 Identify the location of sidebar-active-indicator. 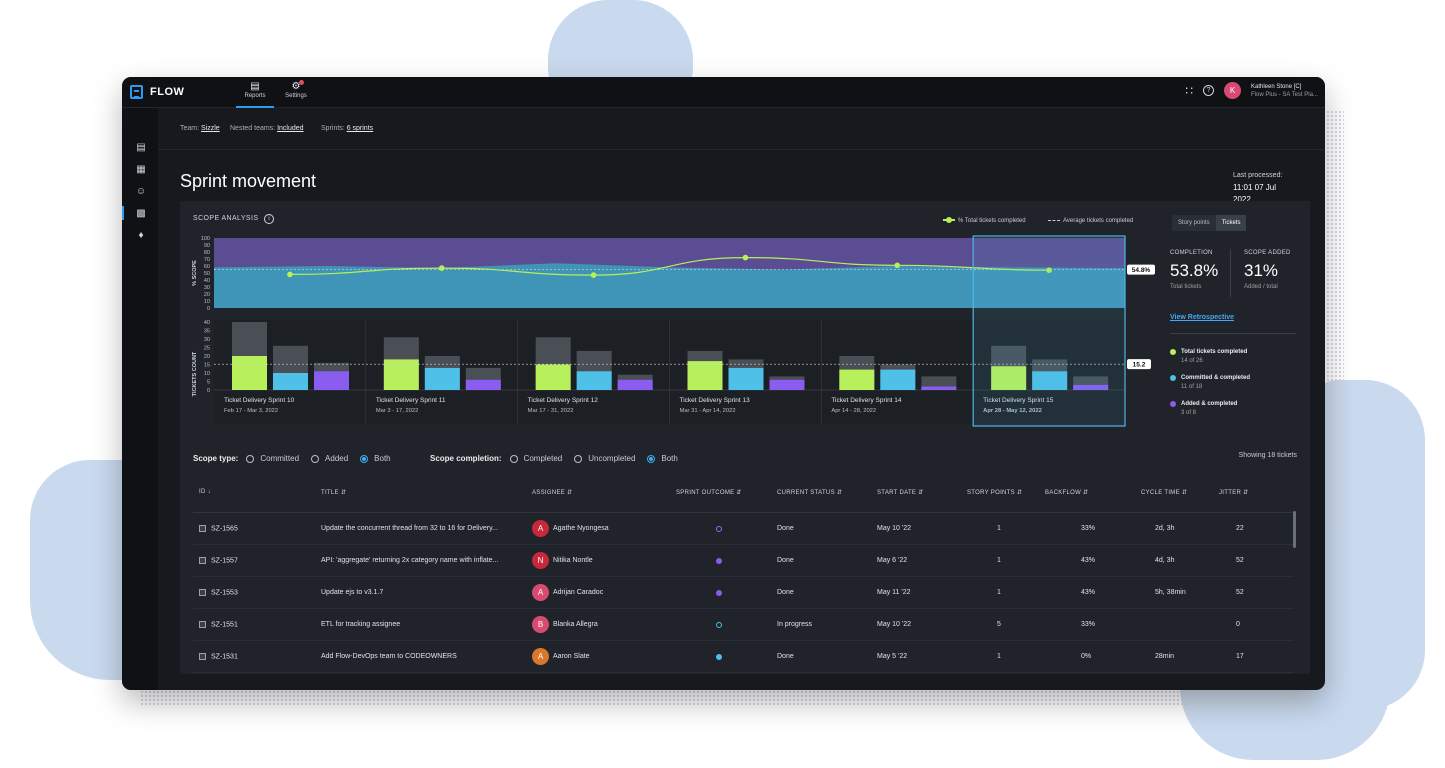
(123, 213).